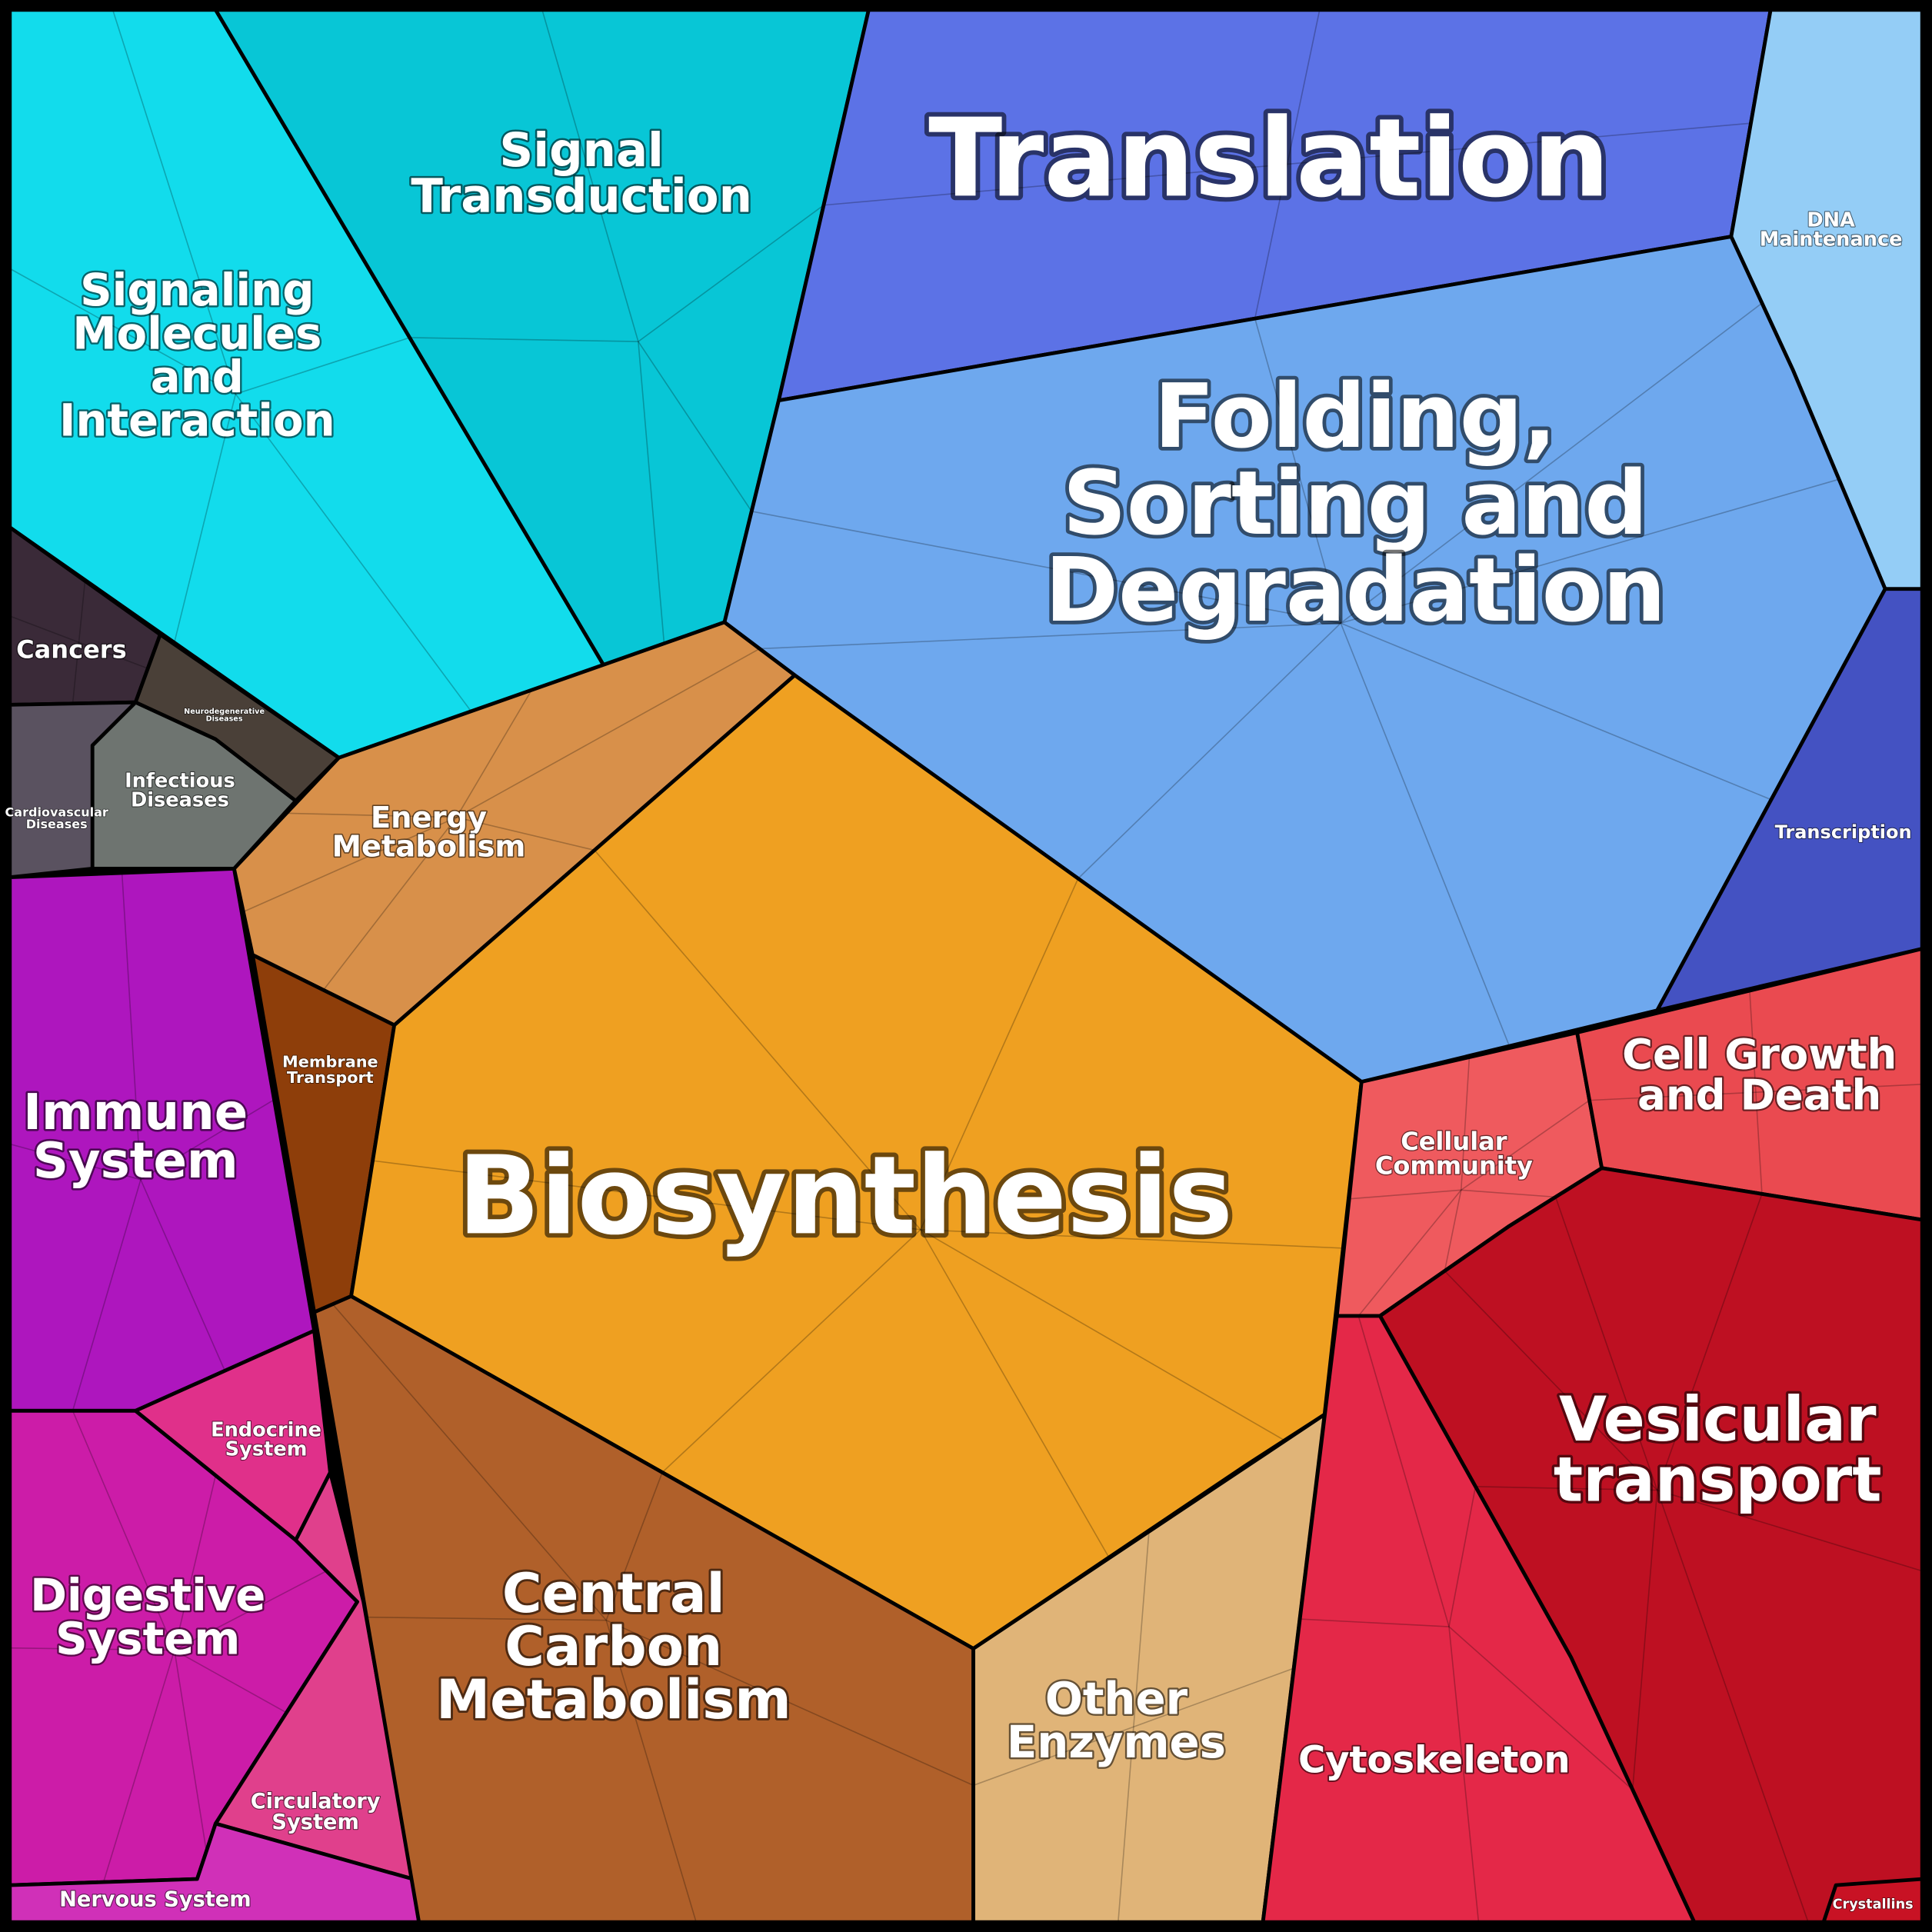 The height and width of the screenshot is (1932, 1932). I want to click on region-label: Signal Transduction, so click(581, 173).